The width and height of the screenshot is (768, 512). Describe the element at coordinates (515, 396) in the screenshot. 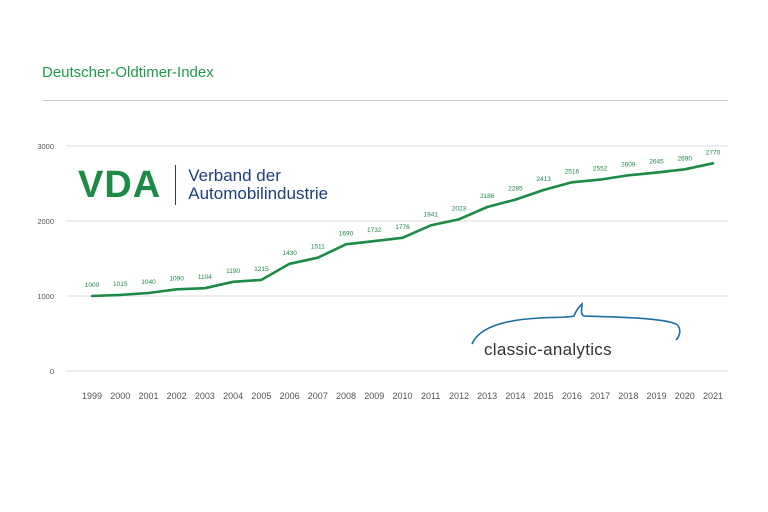

I see `x-tick-label: 2014` at that location.